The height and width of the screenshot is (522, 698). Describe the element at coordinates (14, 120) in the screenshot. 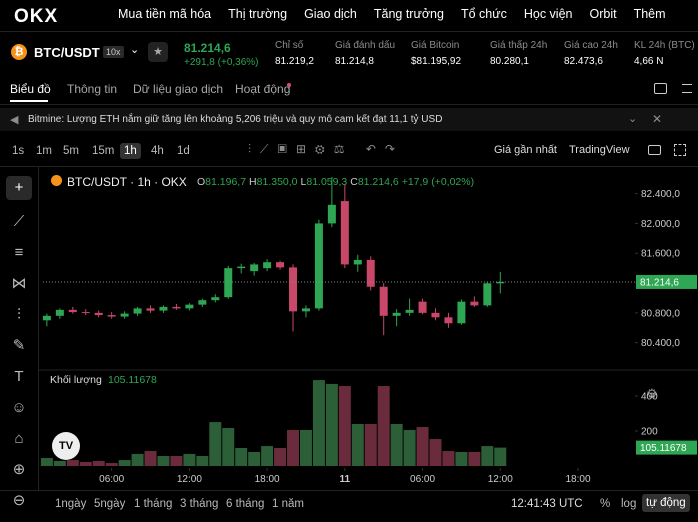

I see `speaker-icon: ◀` at that location.